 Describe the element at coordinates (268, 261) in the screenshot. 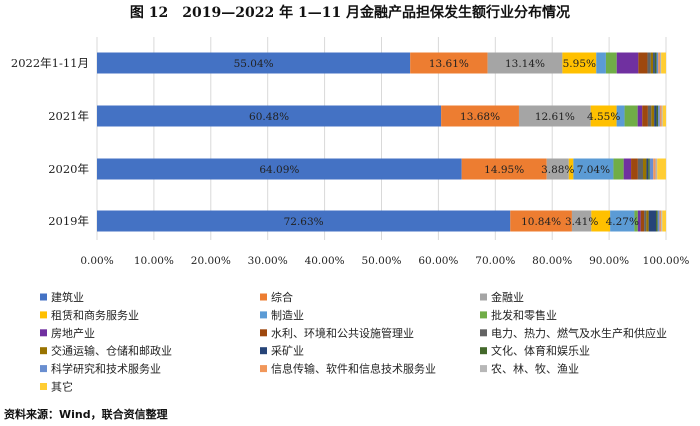

I see `x-tick-label: 30.00%` at that location.